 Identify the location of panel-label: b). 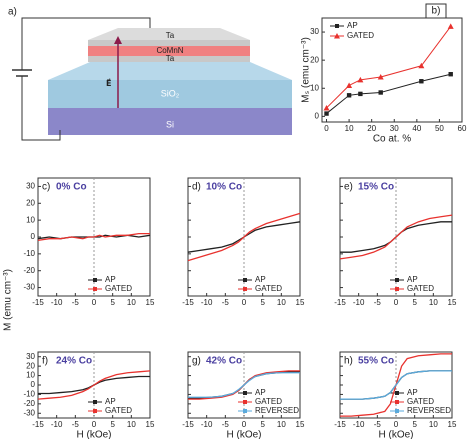
(436, 11).